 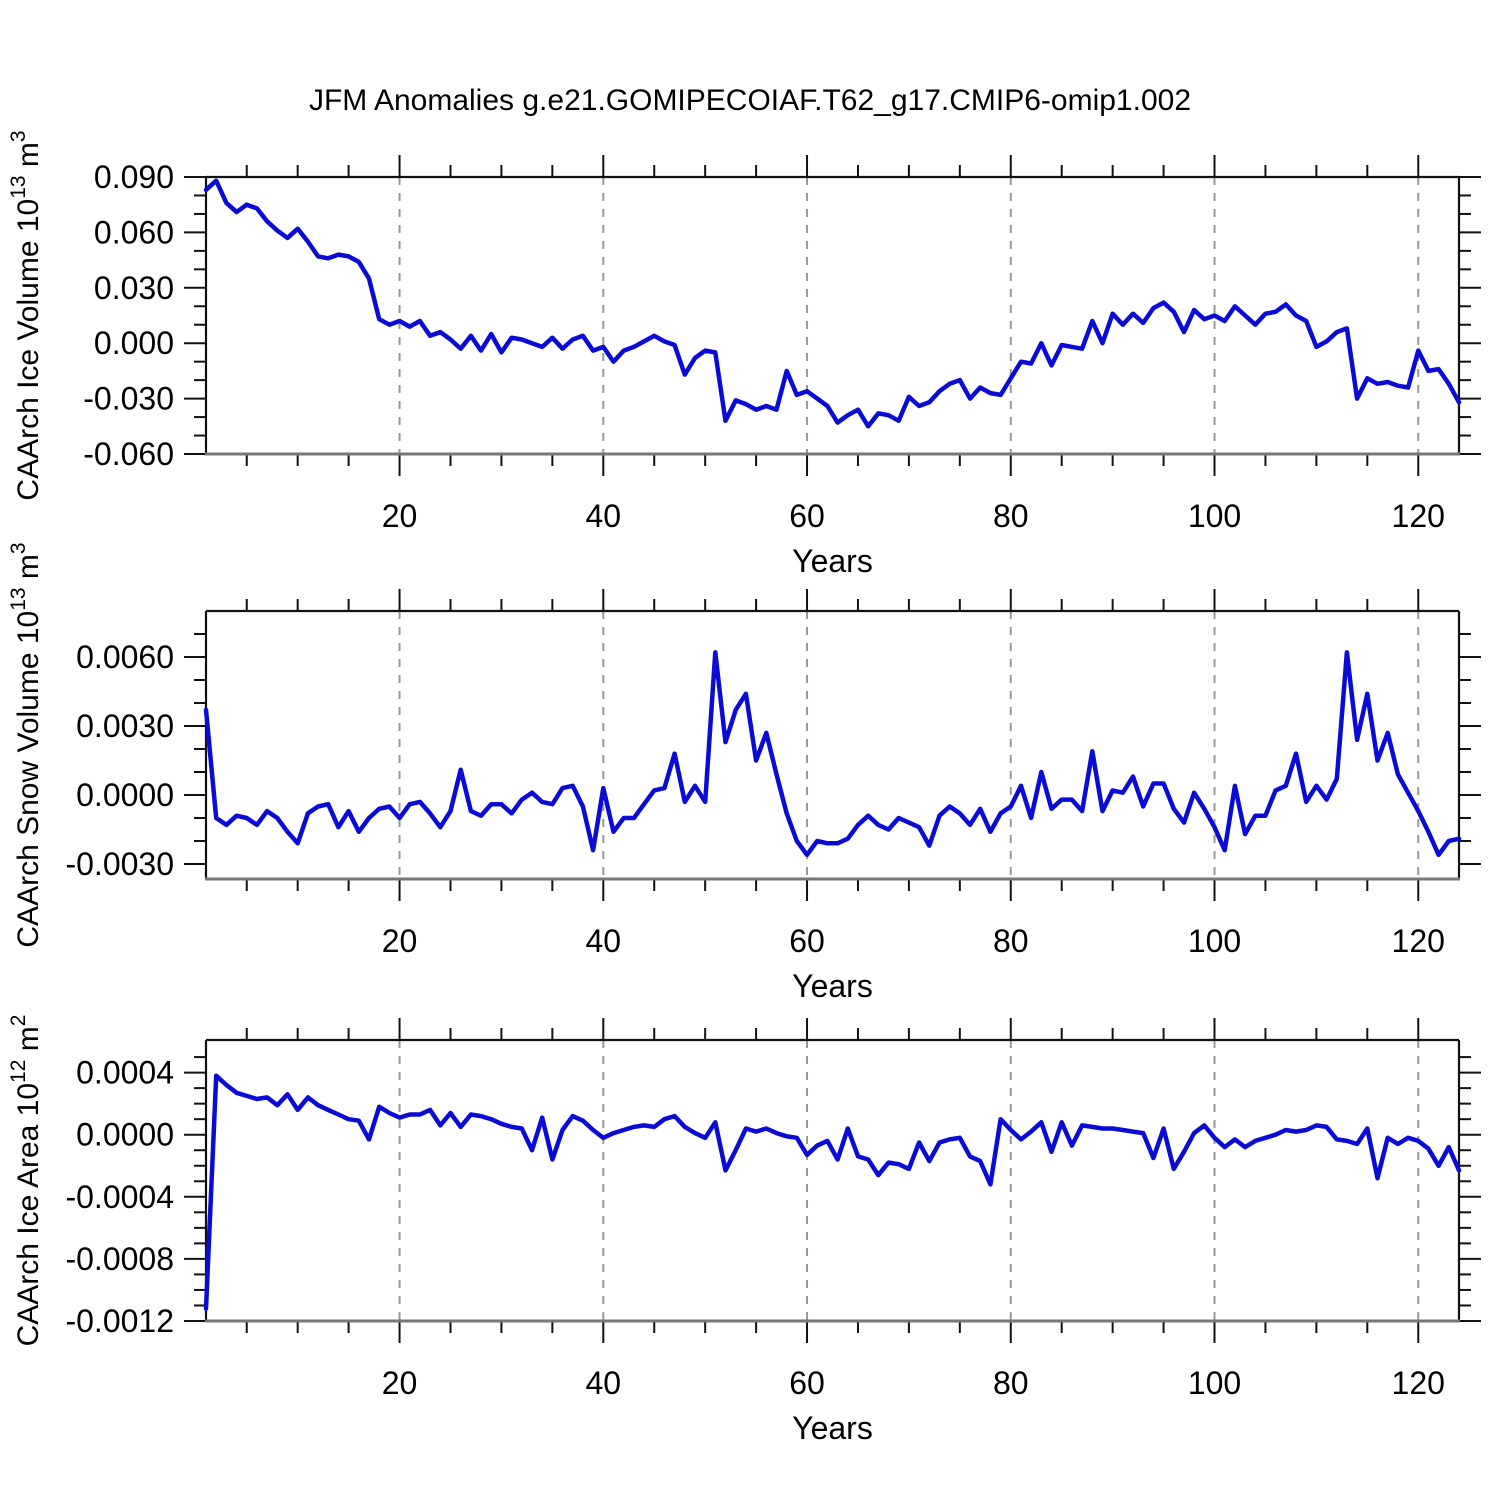 What do you see at coordinates (125, 1073) in the screenshot?
I see `y-tick-label: 0.0004` at bounding box center [125, 1073].